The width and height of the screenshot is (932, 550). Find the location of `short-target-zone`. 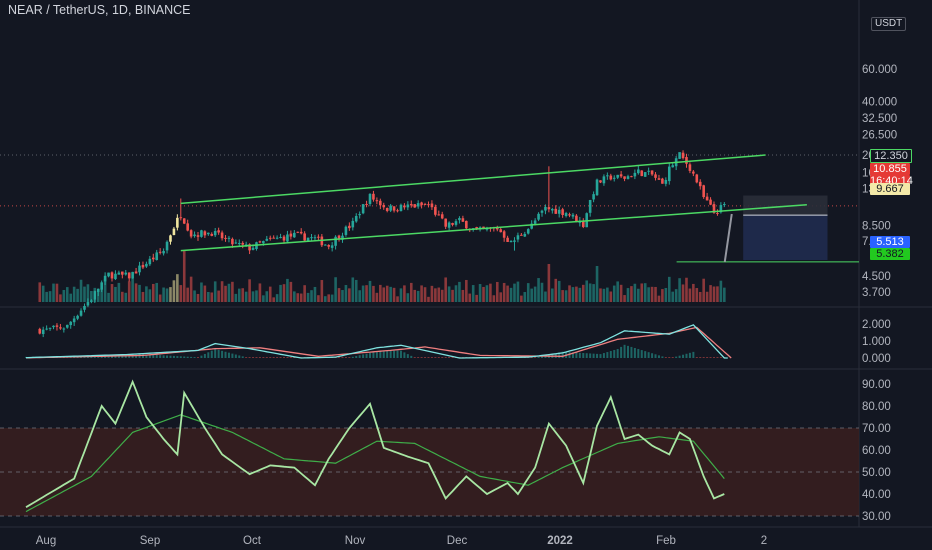

short-target-zone is located at coordinates (785, 238).